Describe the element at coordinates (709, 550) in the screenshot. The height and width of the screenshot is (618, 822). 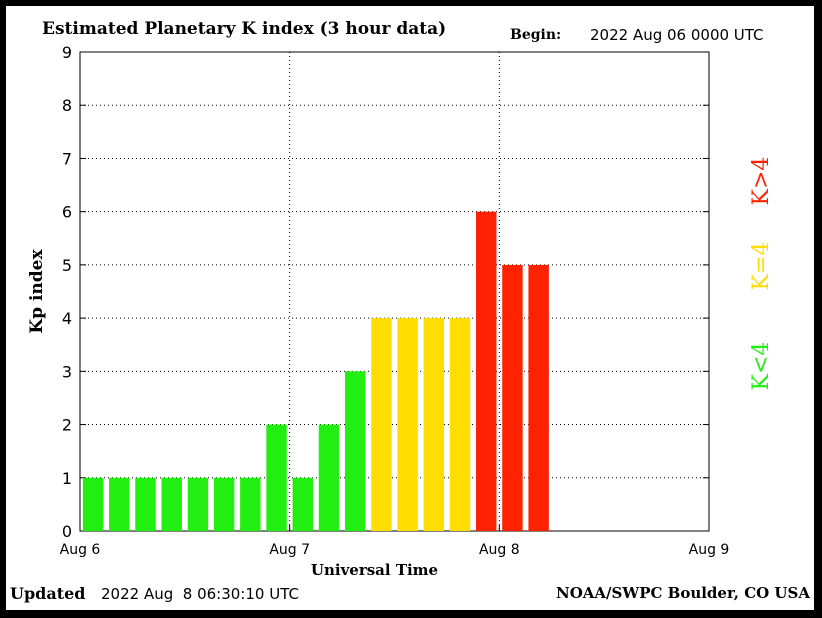
I see `x-tick-label: Aug 9` at that location.